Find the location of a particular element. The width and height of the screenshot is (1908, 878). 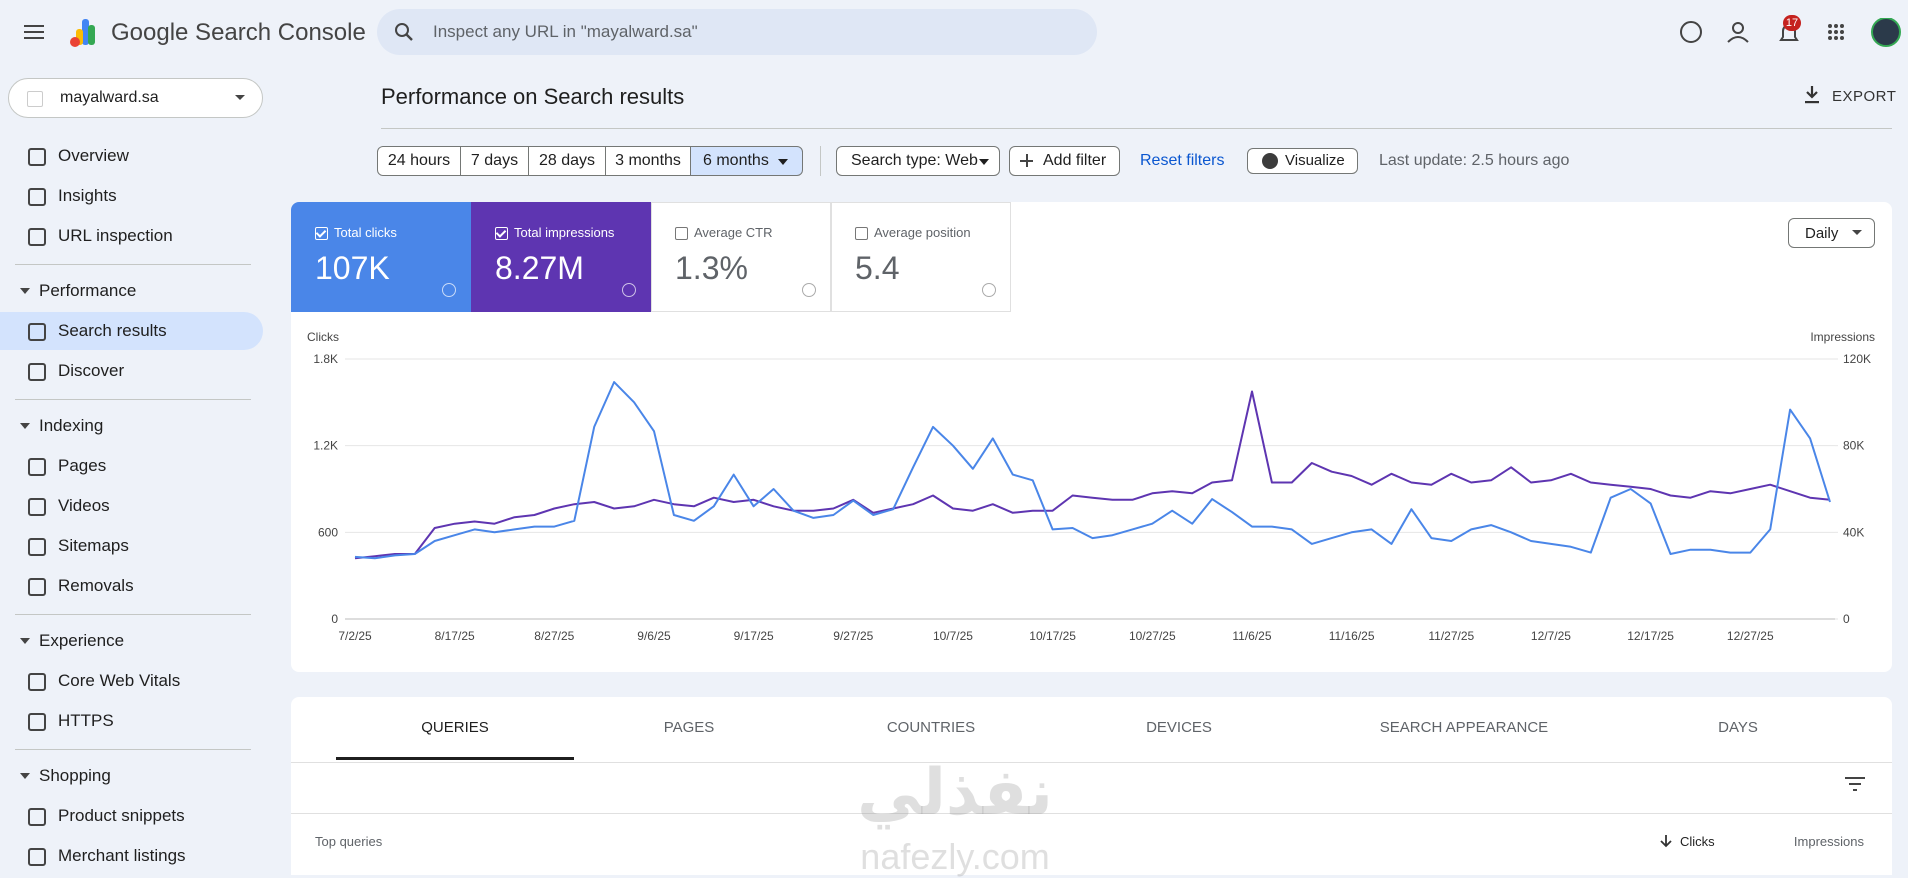

nav-item: Overview is located at coordinates (93, 155).